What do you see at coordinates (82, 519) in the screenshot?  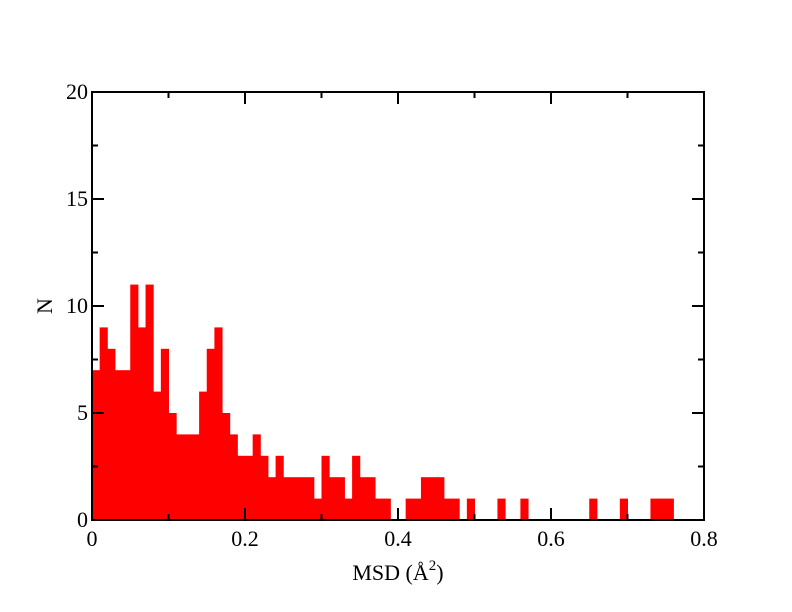 I see `y-tick-label: 0` at bounding box center [82, 519].